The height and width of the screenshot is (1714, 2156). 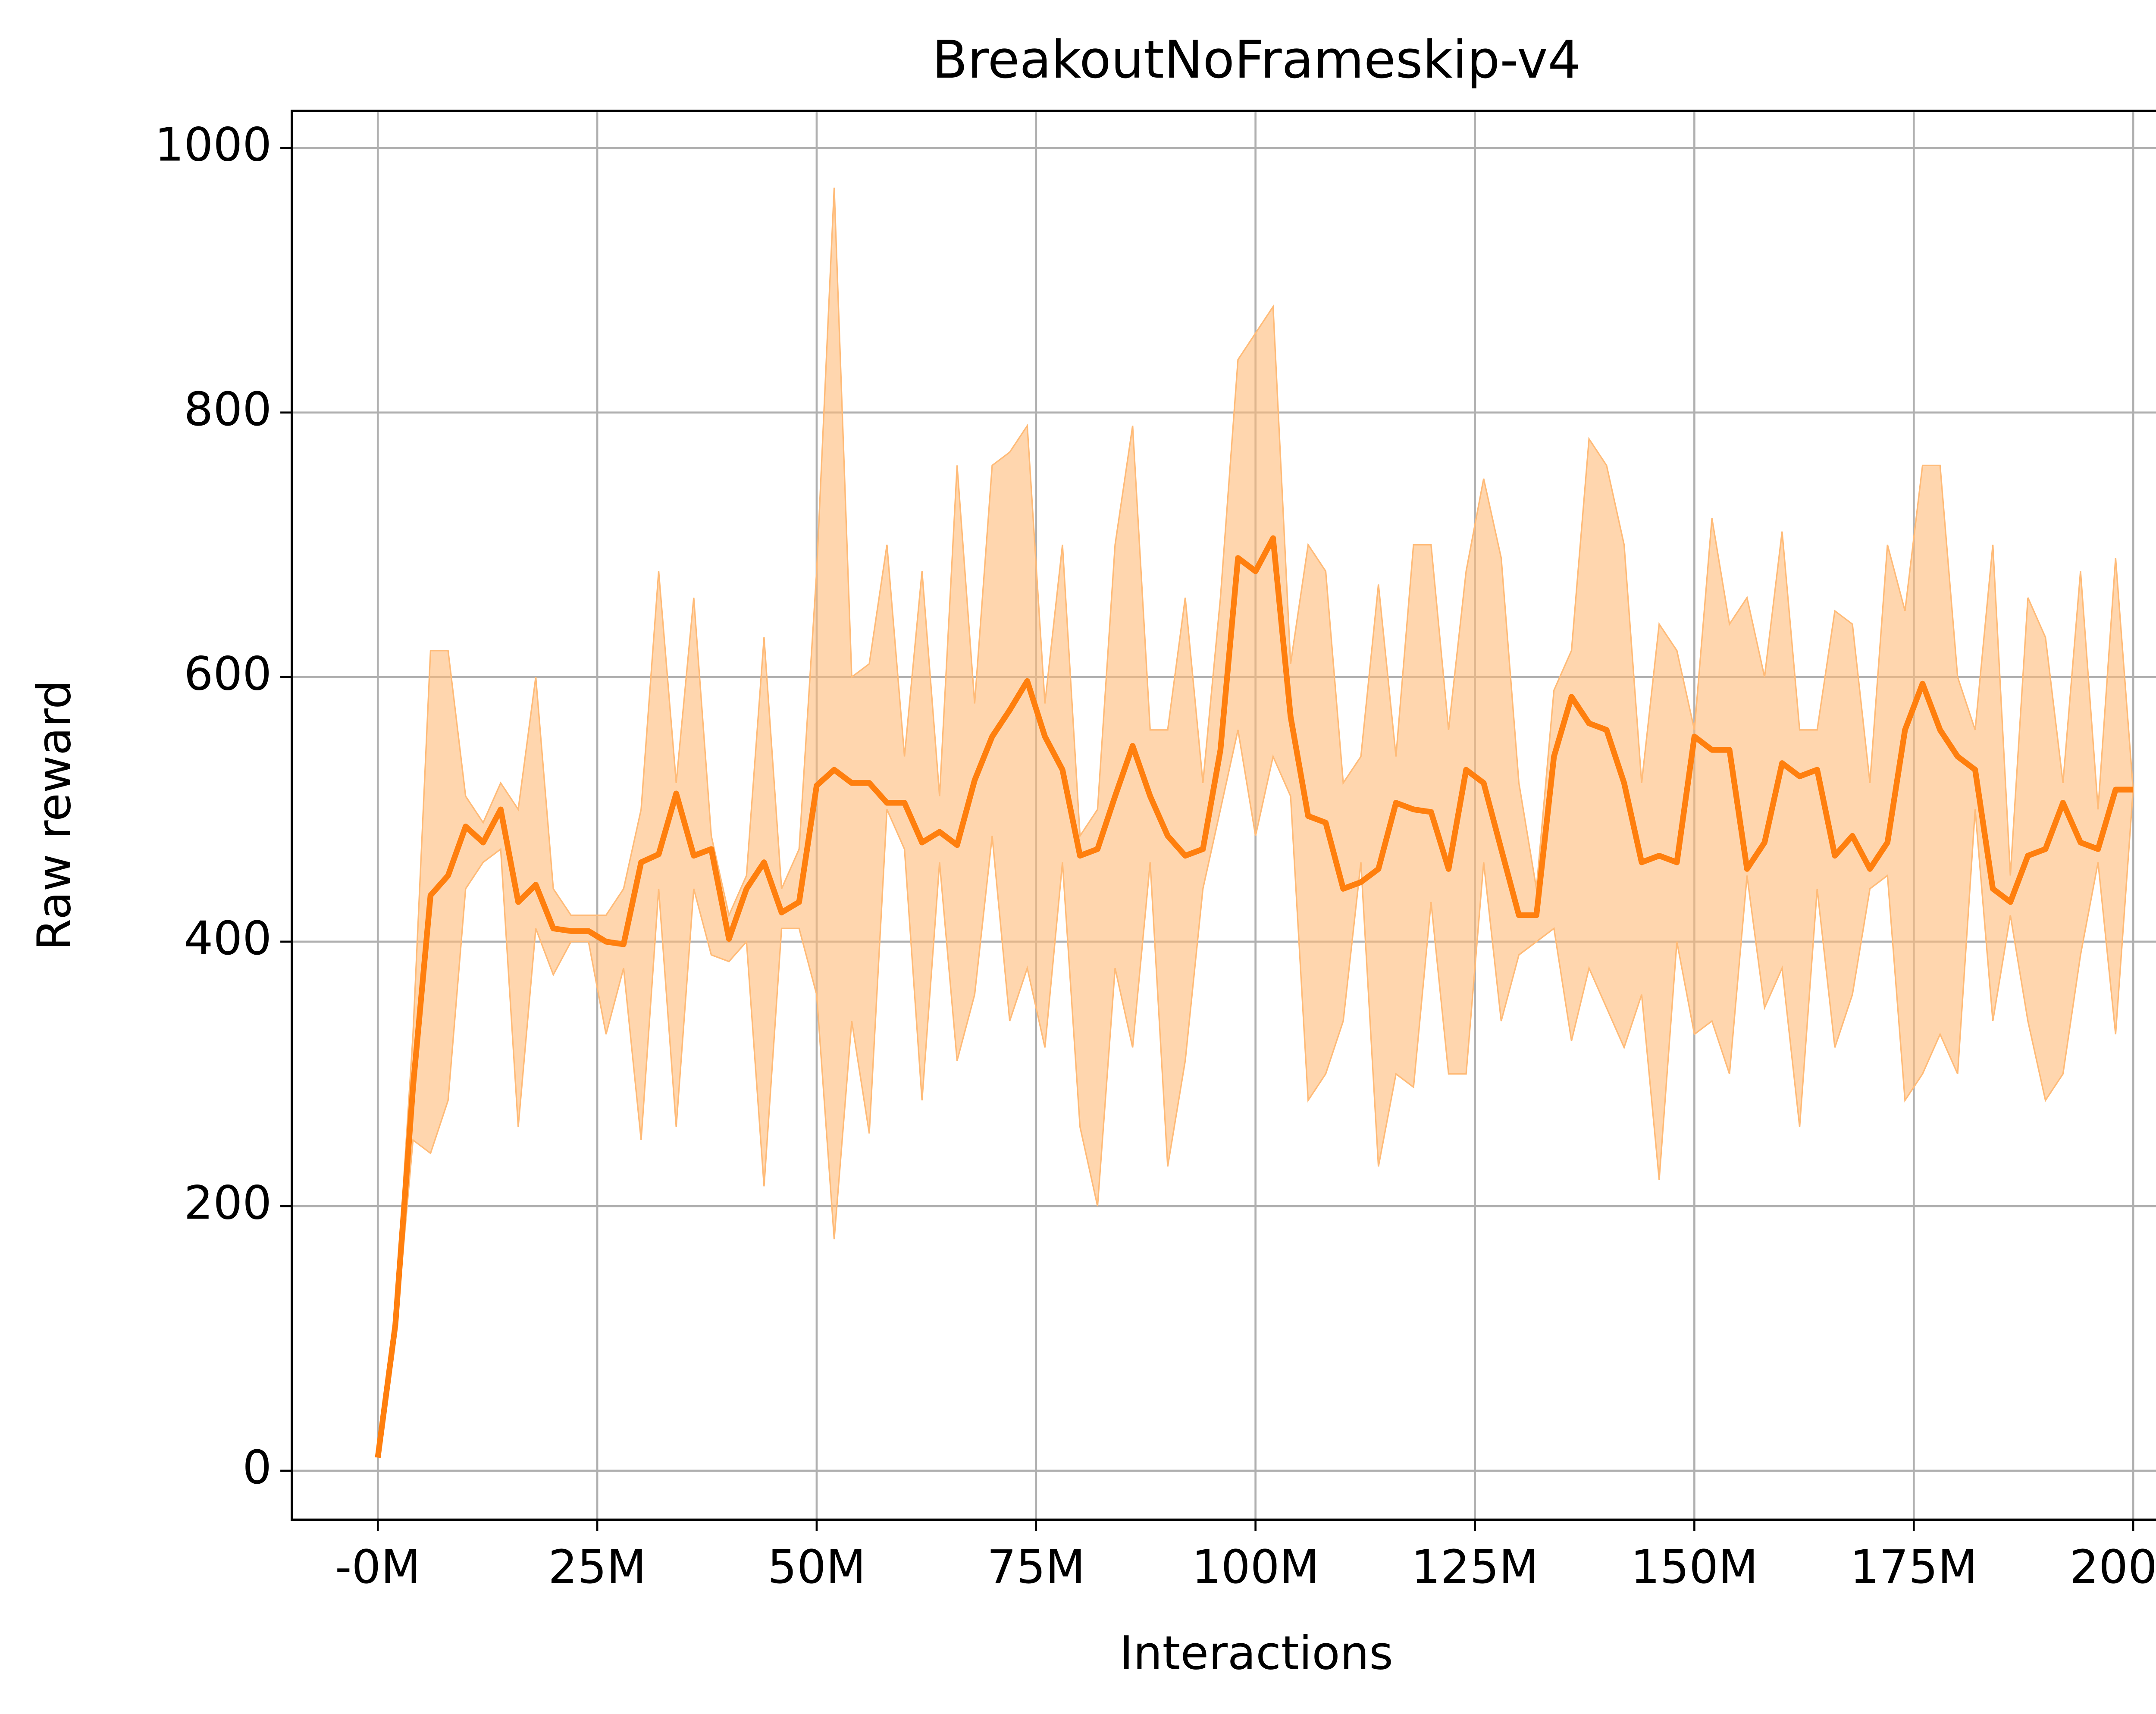 What do you see at coordinates (1913, 1567) in the screenshot?
I see `x-tick-label: 175M` at bounding box center [1913, 1567].